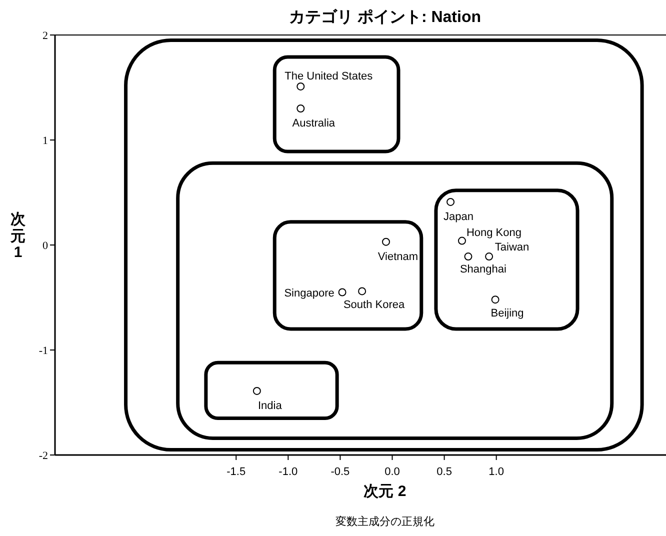  What do you see at coordinates (398, 256) in the screenshot?
I see `annotation: Vietnam` at bounding box center [398, 256].